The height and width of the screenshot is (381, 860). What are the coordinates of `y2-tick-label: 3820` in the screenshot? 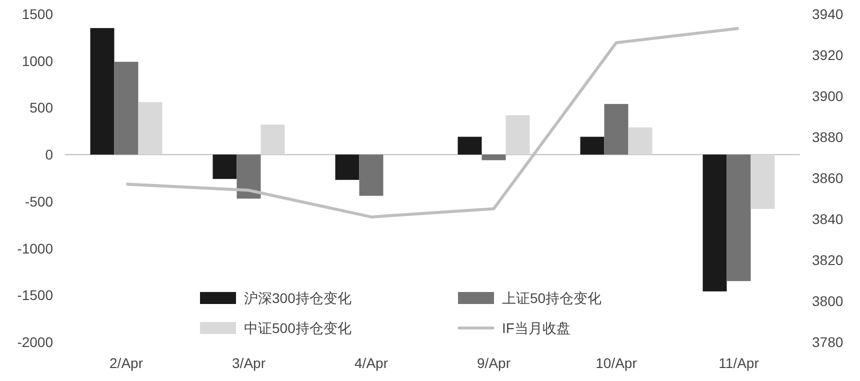 It's located at (828, 260).